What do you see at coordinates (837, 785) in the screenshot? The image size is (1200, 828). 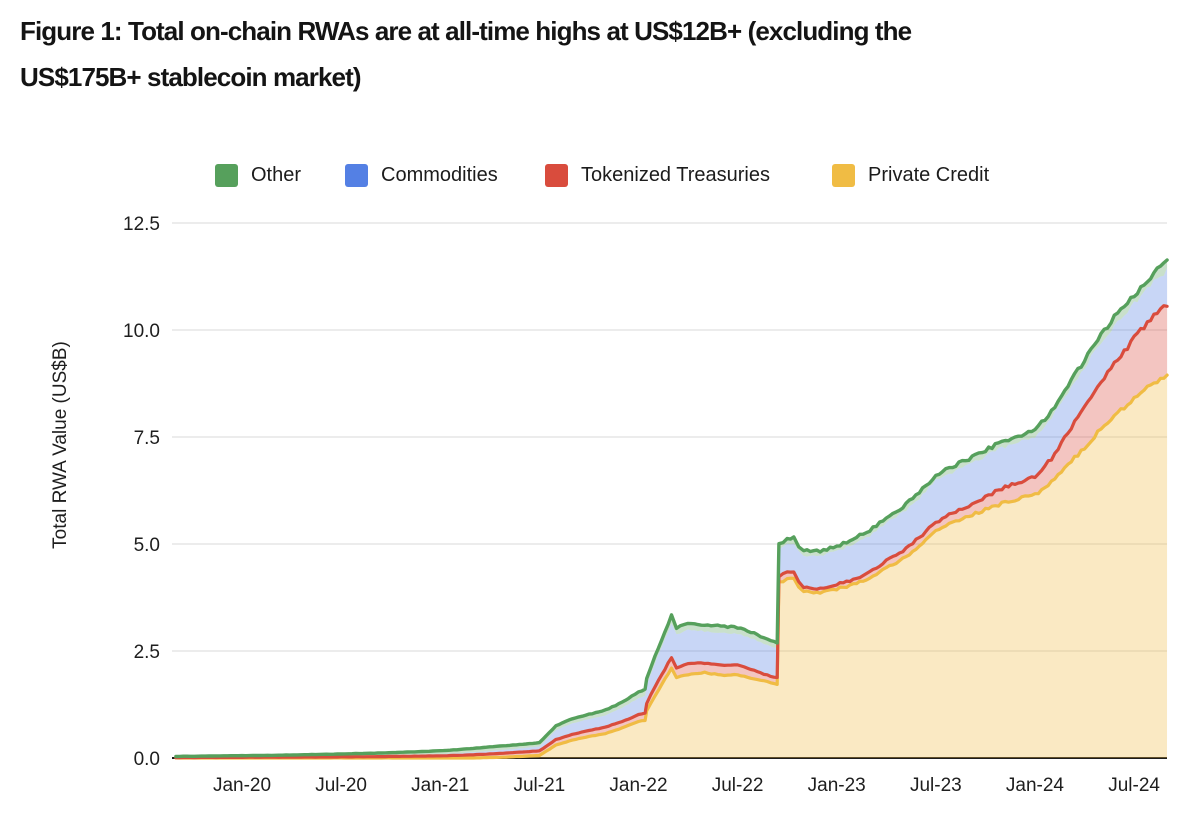 I see `x-tick-label: Jan-23` at bounding box center [837, 785].